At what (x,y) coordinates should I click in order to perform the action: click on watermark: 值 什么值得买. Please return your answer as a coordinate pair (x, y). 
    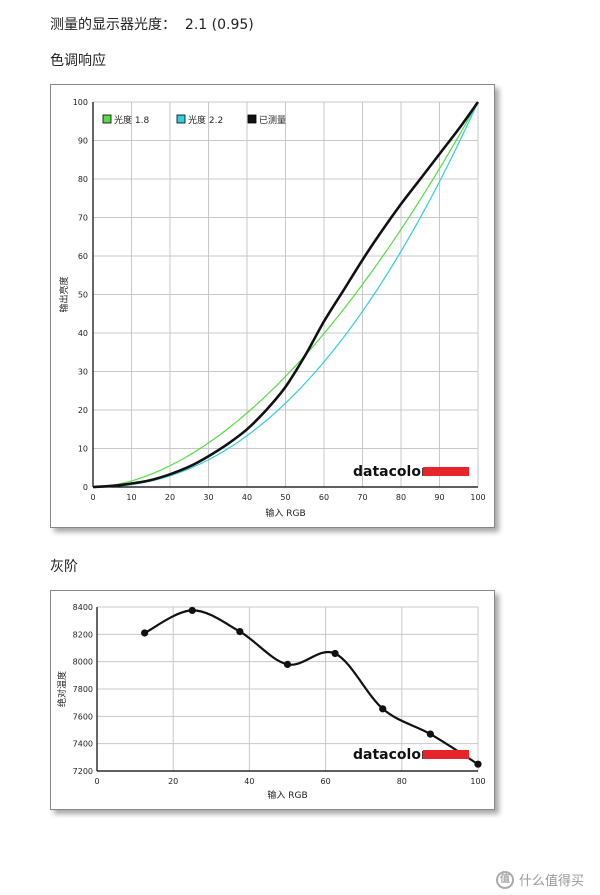
    Looking at the image, I should click on (539, 879).